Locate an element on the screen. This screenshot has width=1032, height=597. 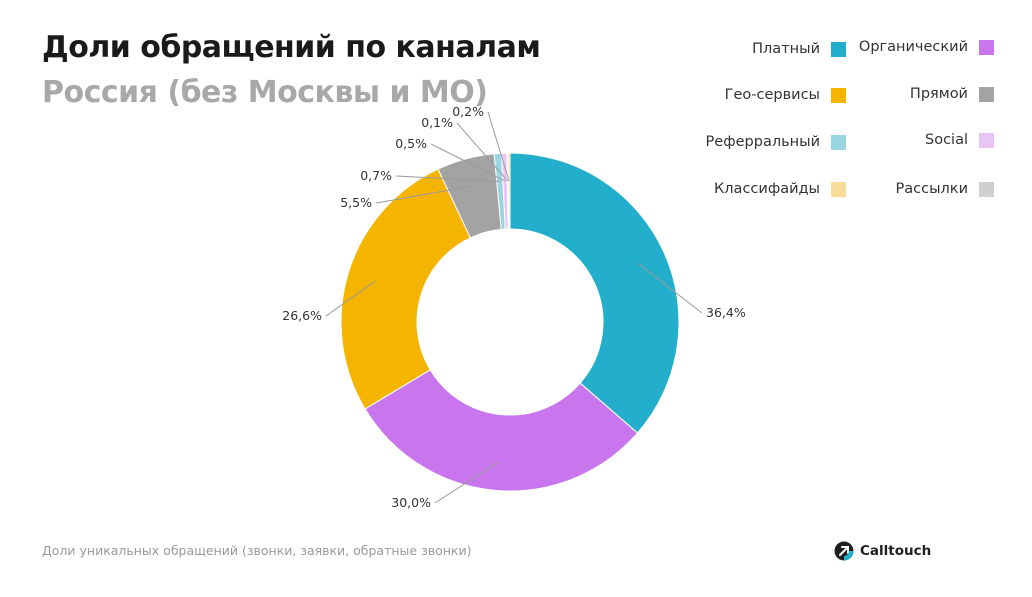
data-label-3: 5,5% is located at coordinates (356, 202).